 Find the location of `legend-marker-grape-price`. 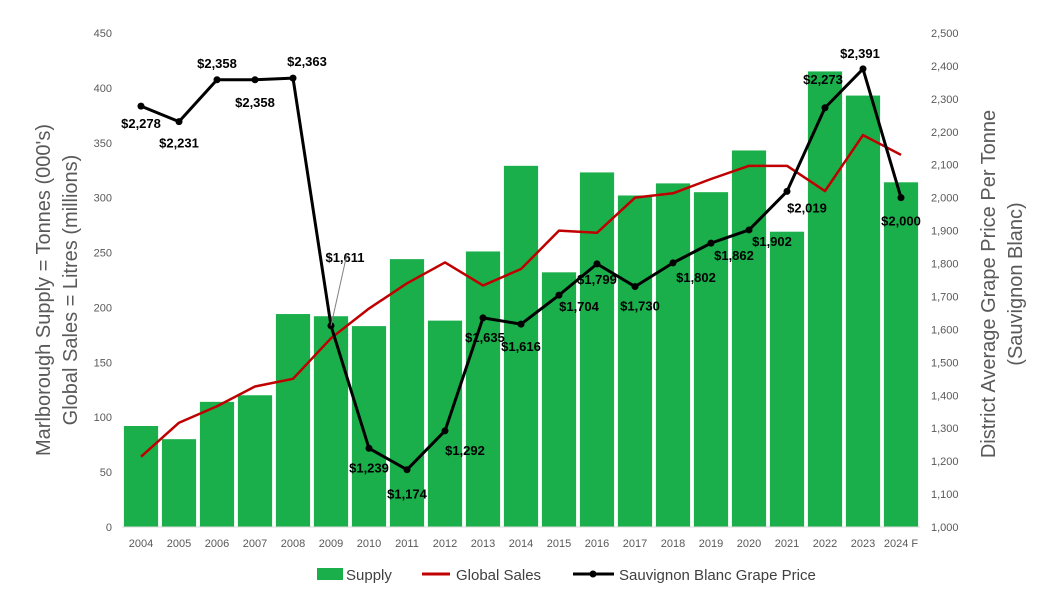

legend-marker-grape-price is located at coordinates (593, 574).